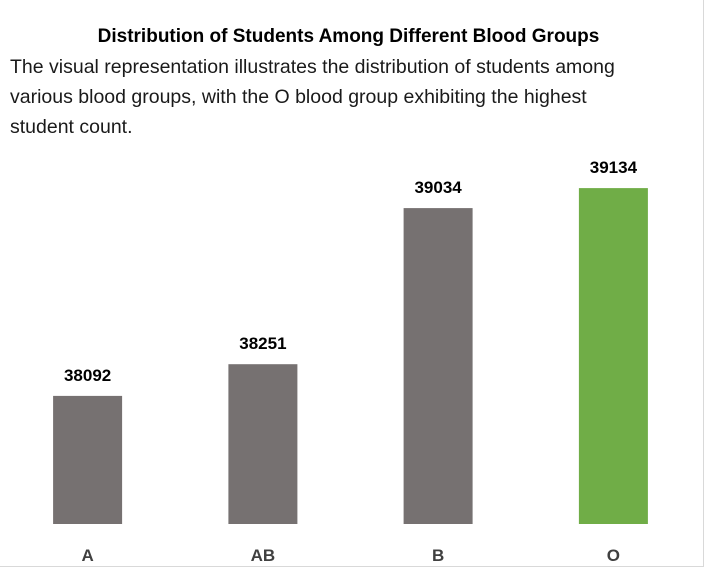 Image resolution: width=705 pixels, height=568 pixels. What do you see at coordinates (438, 555) in the screenshot?
I see `x-tick-label-b: B` at bounding box center [438, 555].